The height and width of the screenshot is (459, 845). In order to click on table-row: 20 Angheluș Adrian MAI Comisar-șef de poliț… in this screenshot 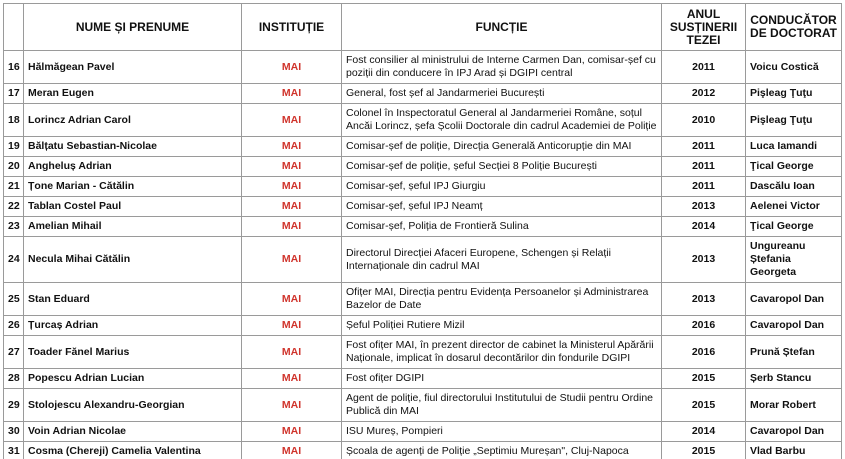, I will do `click(422, 166)`.